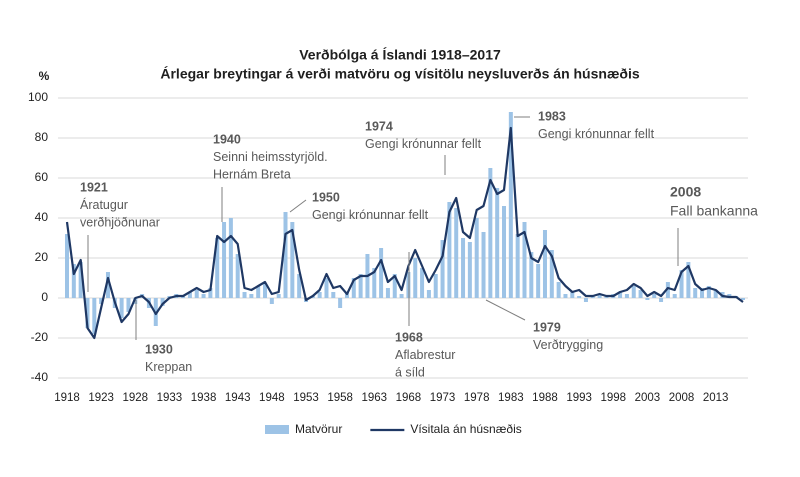 The image size is (800, 477). What do you see at coordinates (170, 398) in the screenshot?
I see `x-tick-label: 1933` at bounding box center [170, 398].